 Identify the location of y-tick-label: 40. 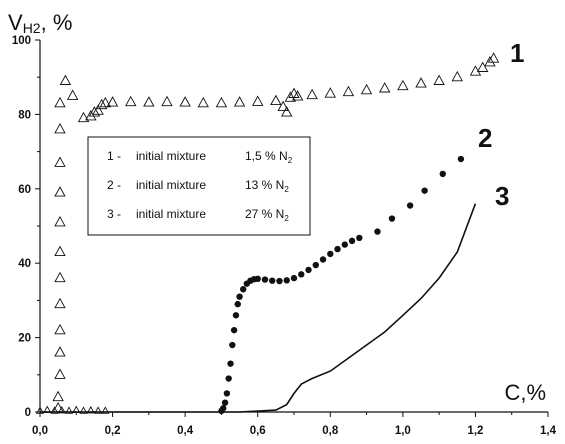
(24, 264).